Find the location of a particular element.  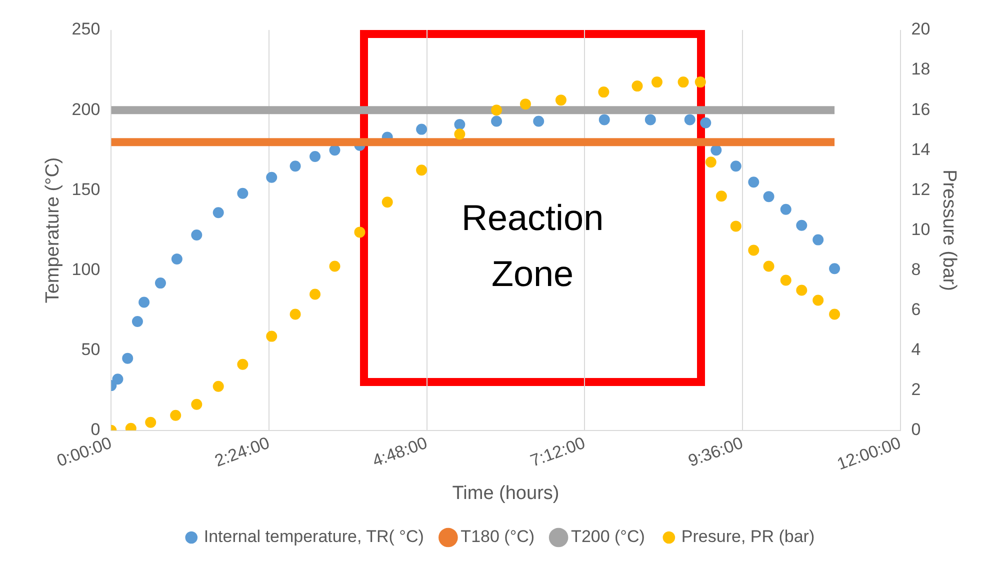

y-tick-label: 150 is located at coordinates (86, 189).